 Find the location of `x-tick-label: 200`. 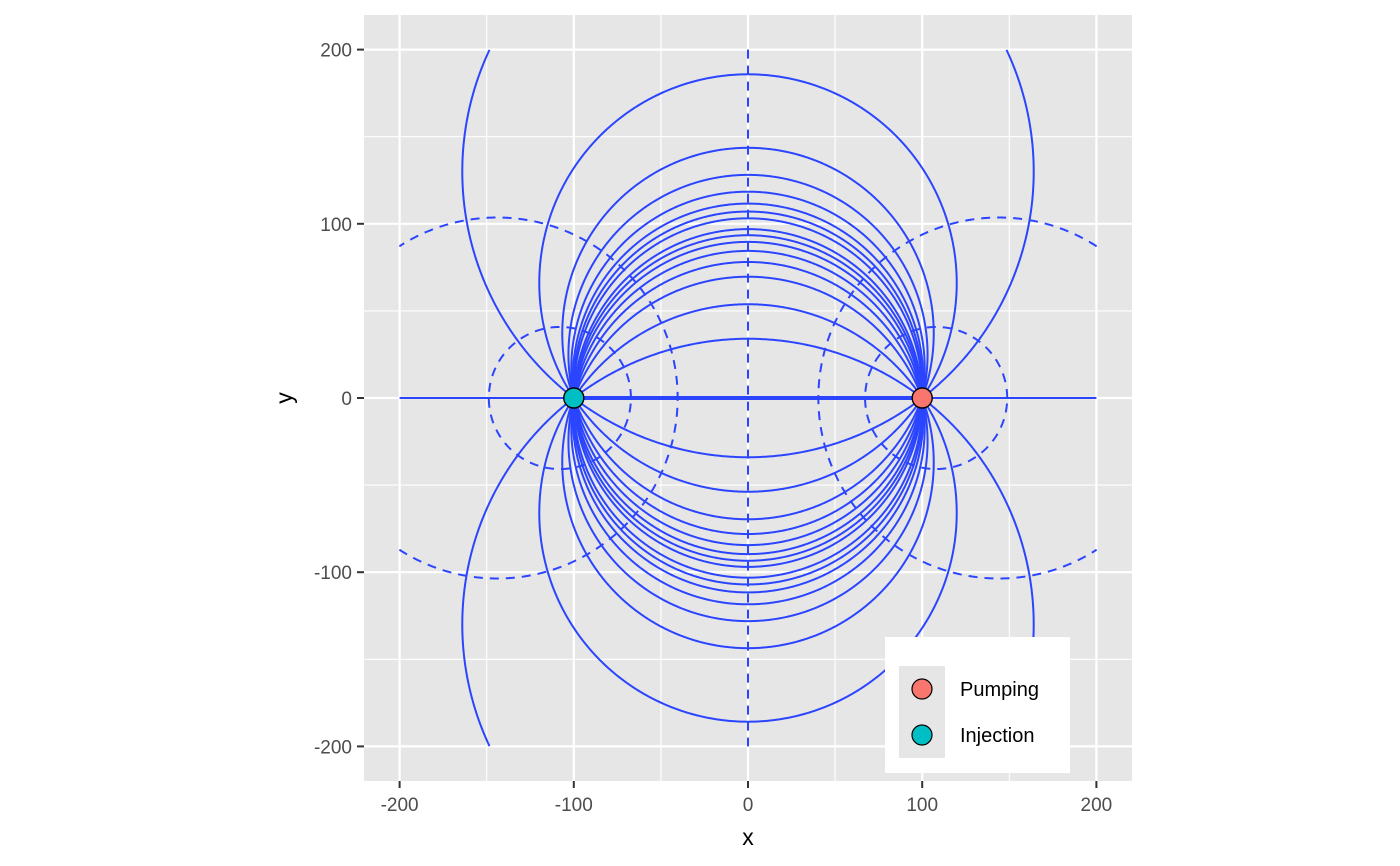

x-tick-label: 200 is located at coordinates (1097, 805).